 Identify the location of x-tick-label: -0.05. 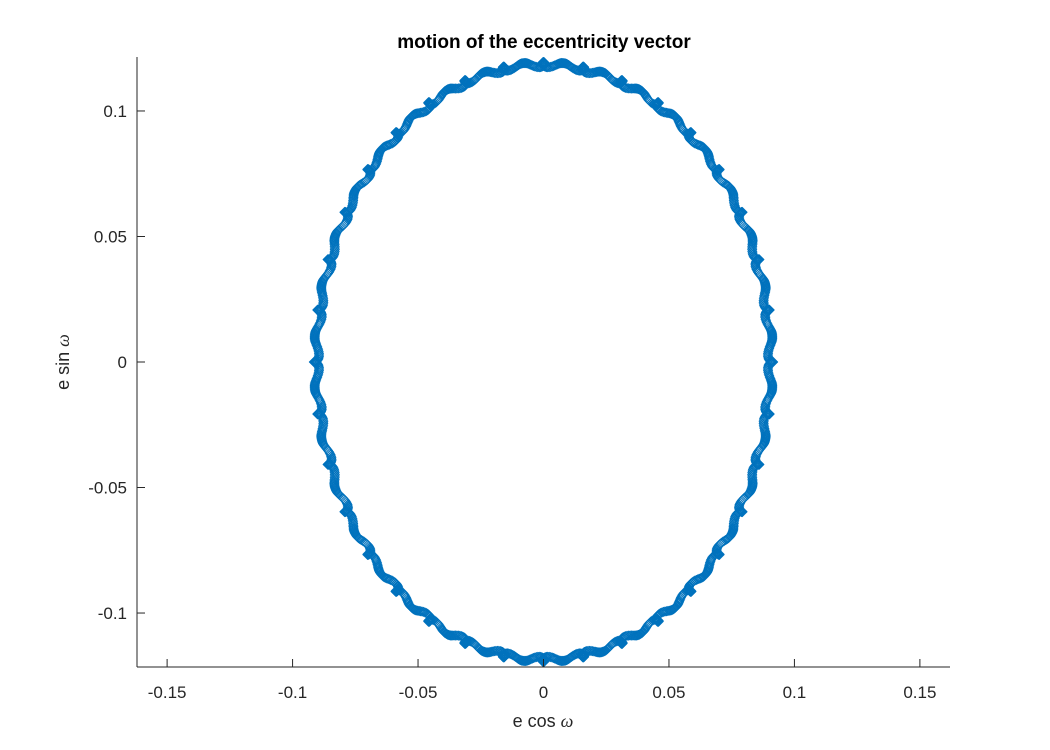
(418, 692).